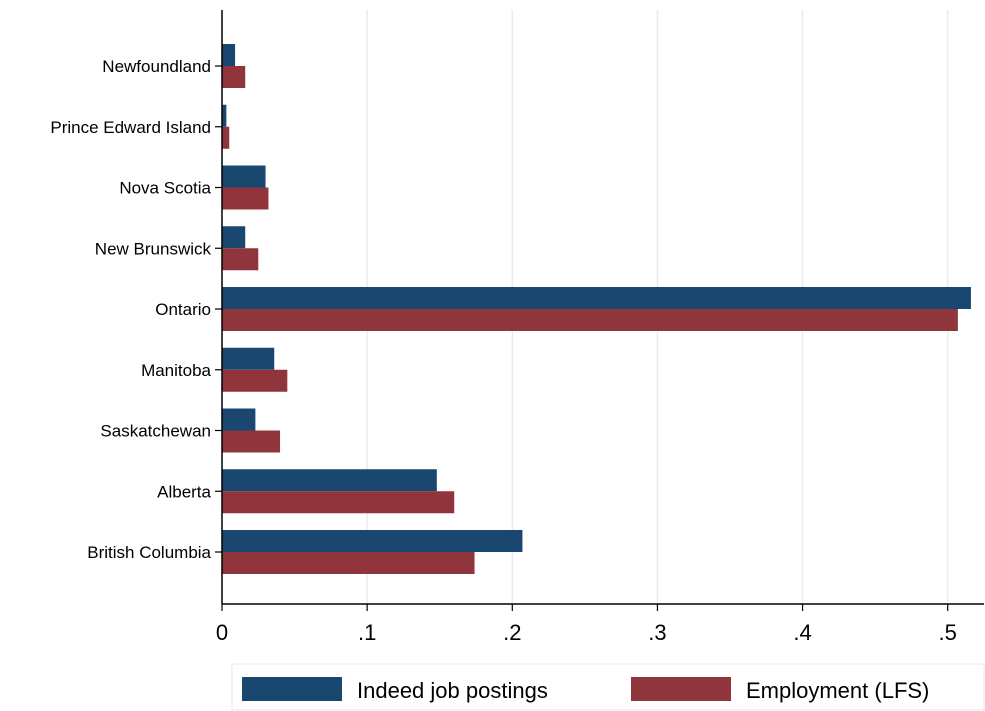  What do you see at coordinates (590, 320) in the screenshot?
I see `bar-employment-lfs-ontario` at bounding box center [590, 320].